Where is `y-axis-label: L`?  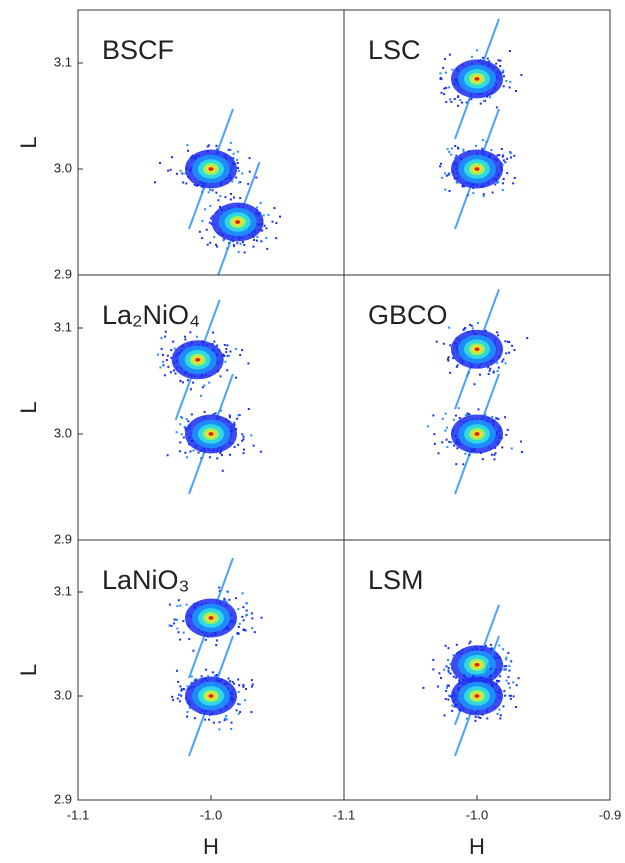 y-axis-label: L is located at coordinates (28, 407).